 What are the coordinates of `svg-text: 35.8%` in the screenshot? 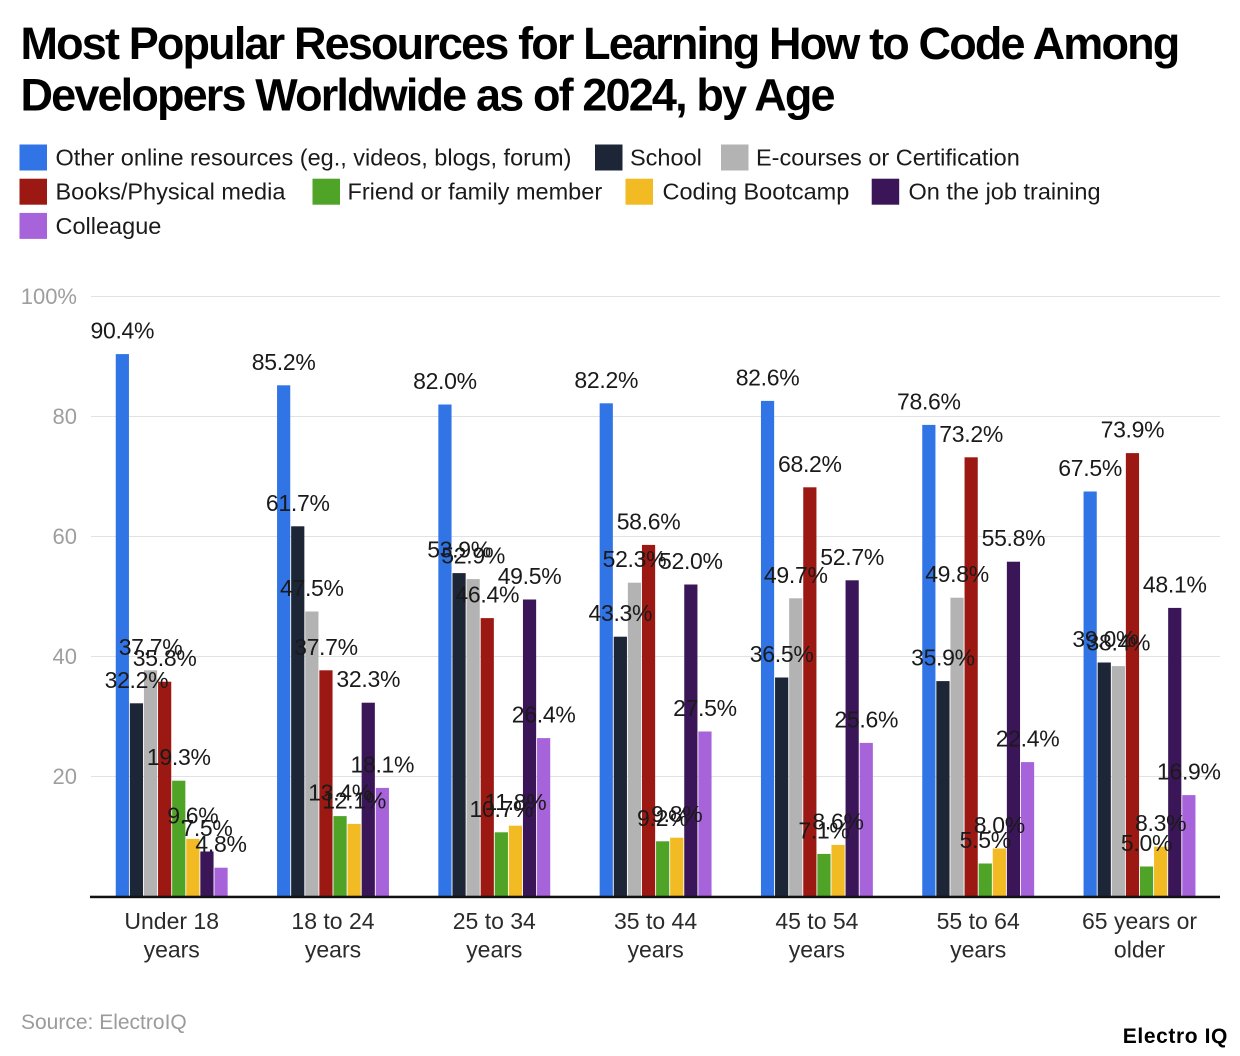 It's located at (165, 658).